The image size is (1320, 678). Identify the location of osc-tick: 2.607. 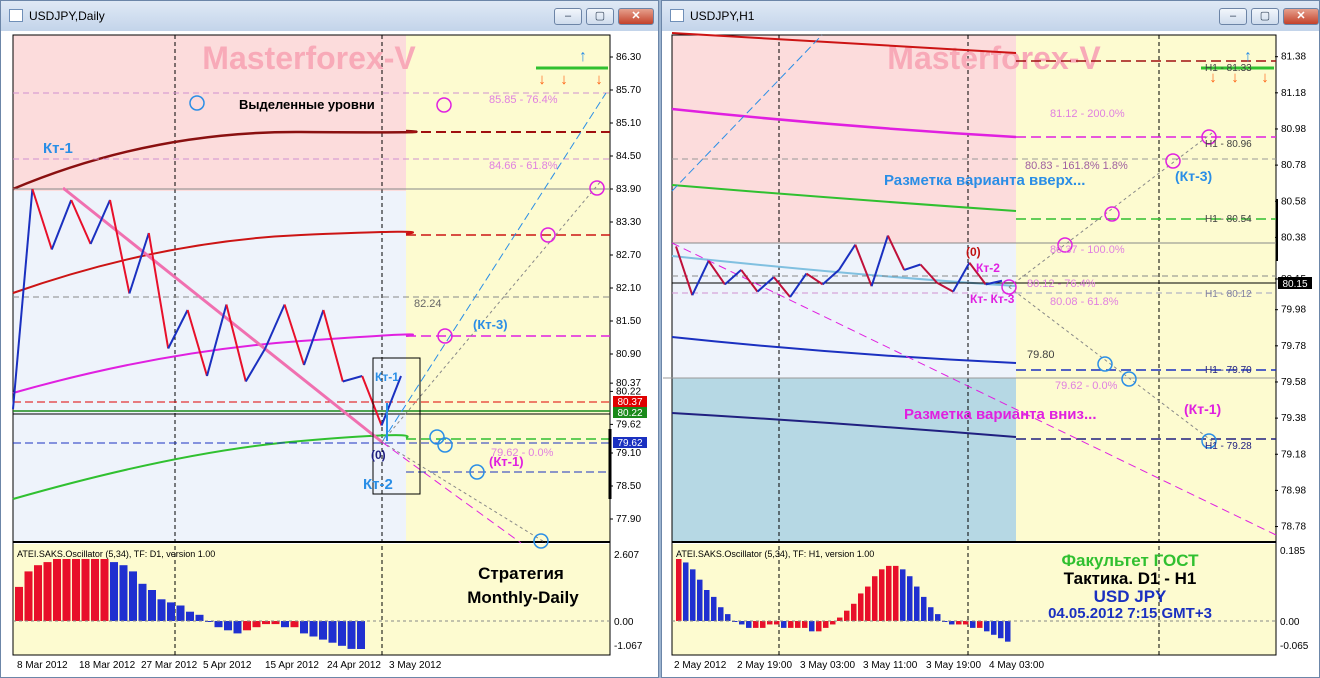
(626, 555).